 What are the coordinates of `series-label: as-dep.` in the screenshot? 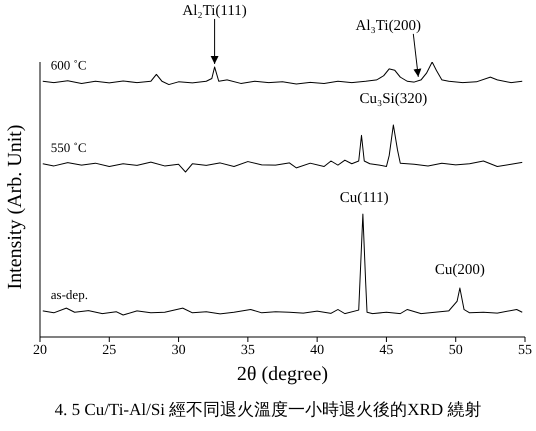 It's located at (69, 294).